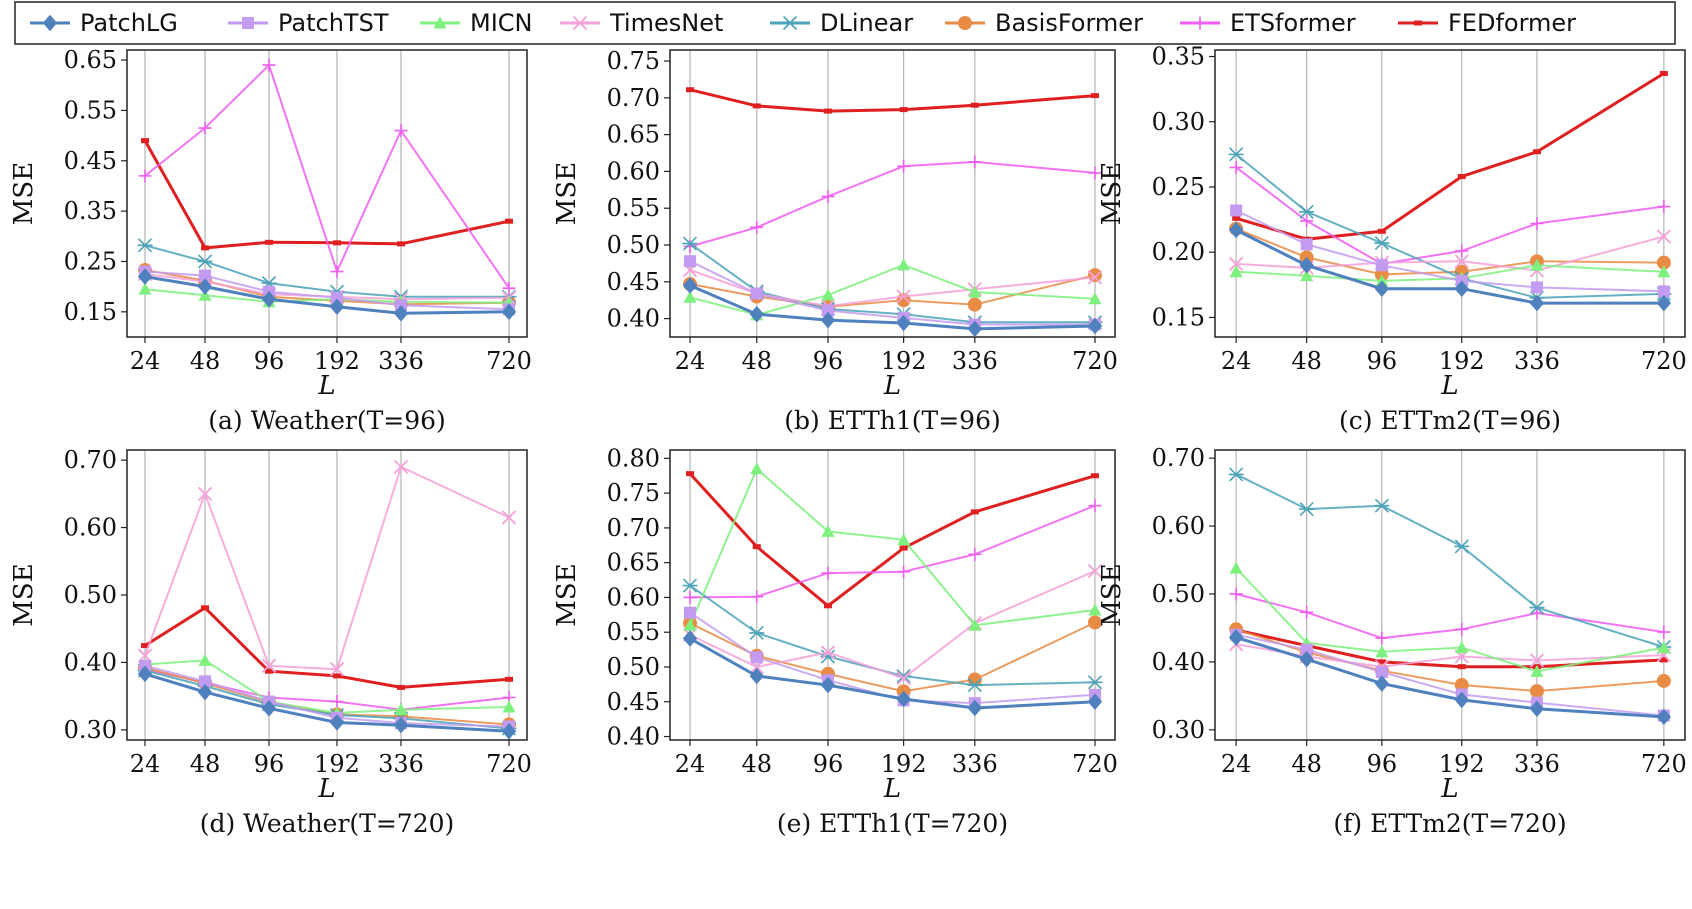 The image size is (1692, 909). What do you see at coordinates (501, 23) in the screenshot?
I see `legend-label: MICN` at bounding box center [501, 23].